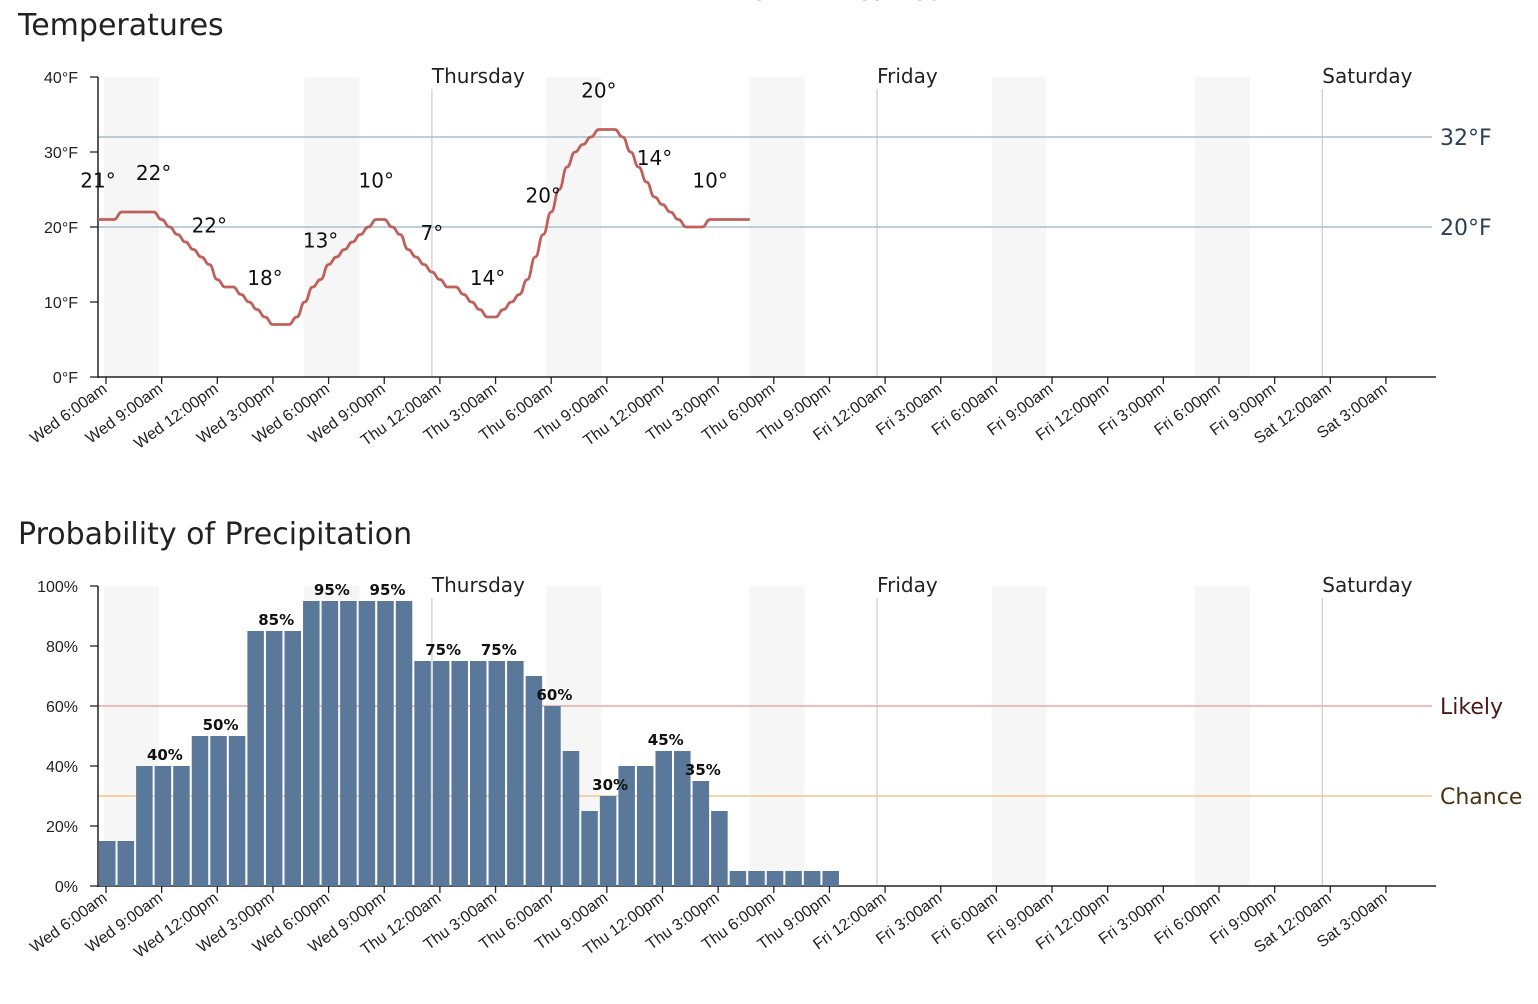  I want to click on y-tick-label: 30°F, so click(61, 153).